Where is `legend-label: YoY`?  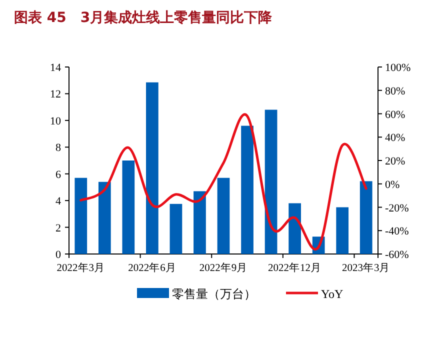 legend-label: YoY is located at coordinates (332, 294).